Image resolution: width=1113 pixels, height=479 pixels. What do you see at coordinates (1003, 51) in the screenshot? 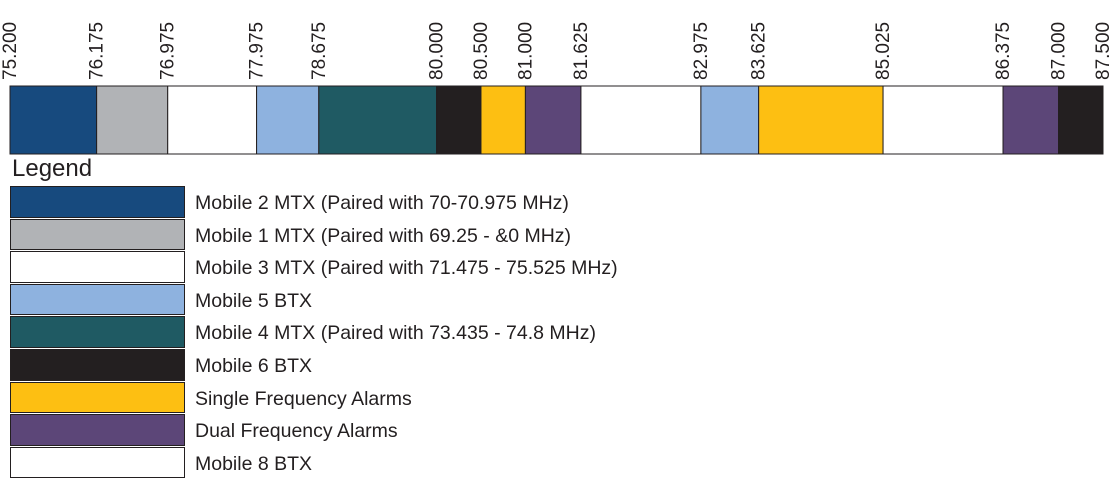
I see `tick-label: 86.375` at bounding box center [1003, 51].